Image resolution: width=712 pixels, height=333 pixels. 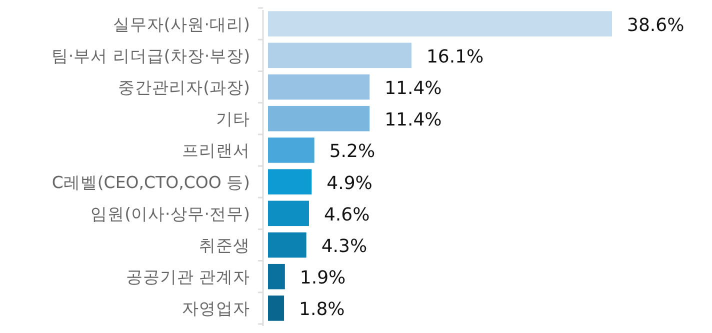 What do you see at coordinates (184, 87) in the screenshot?
I see `y-tick-label: 중간관리자(과장)` at bounding box center [184, 87].